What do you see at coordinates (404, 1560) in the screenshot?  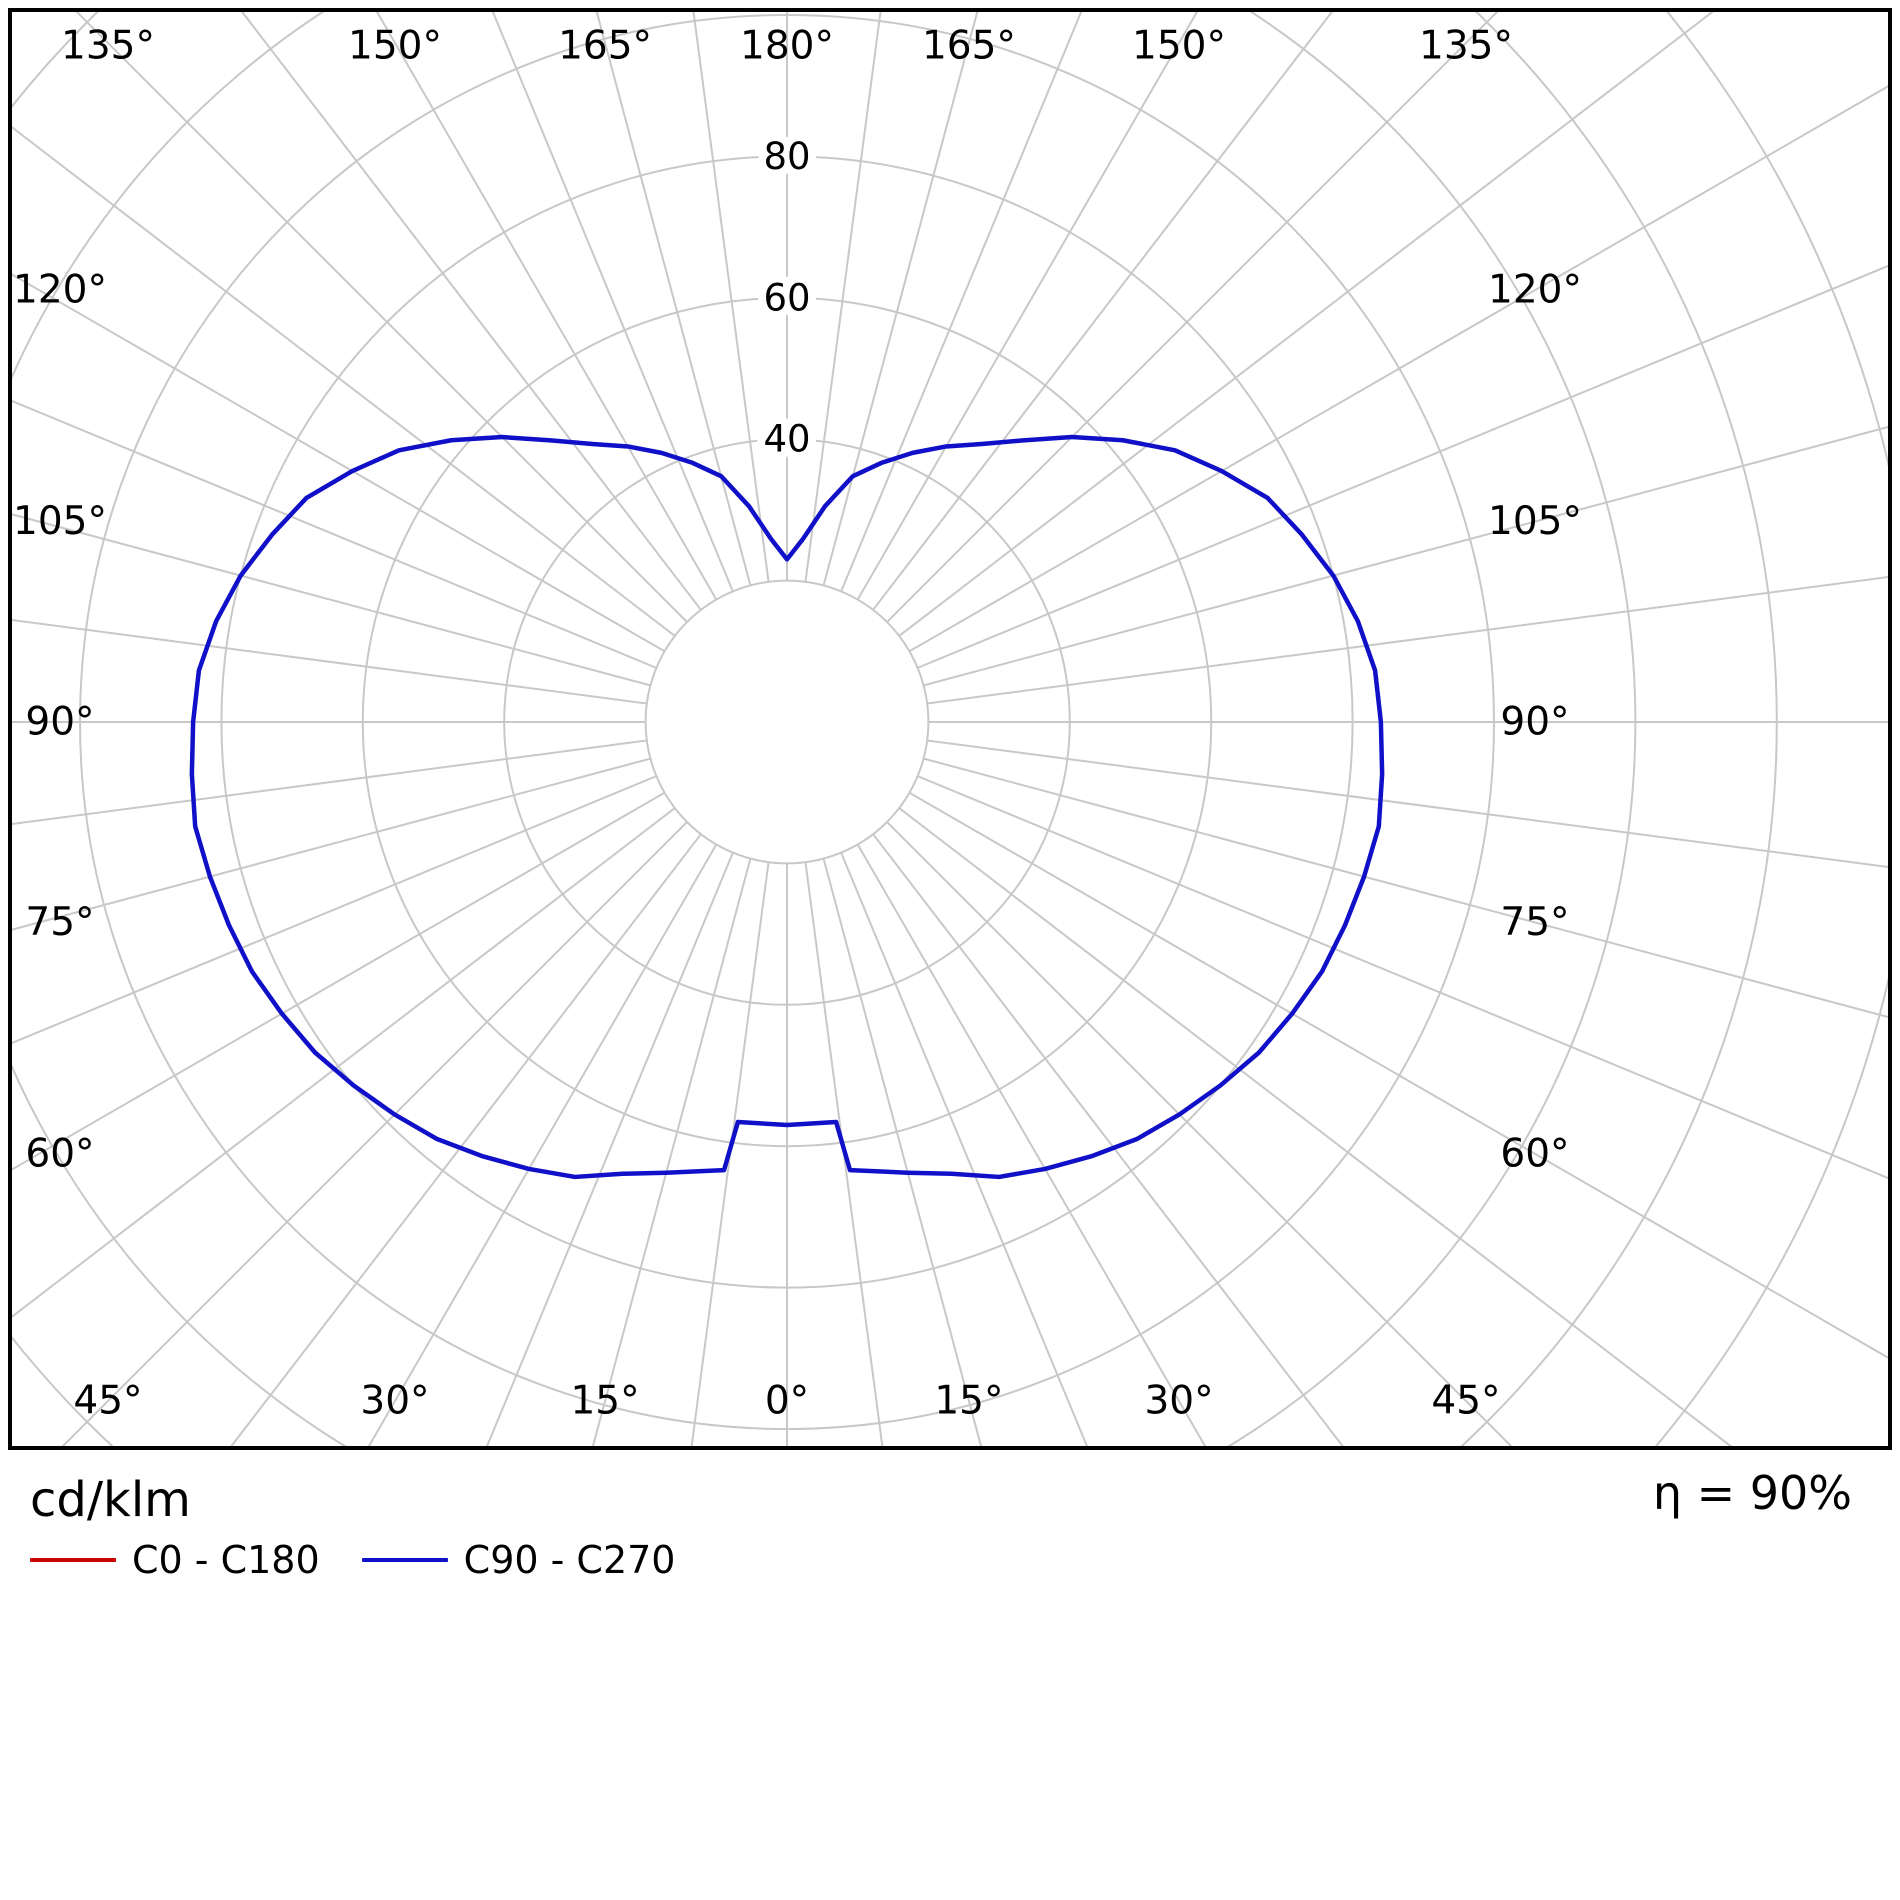 I see `legend-swatch-c90-c270` at bounding box center [404, 1560].